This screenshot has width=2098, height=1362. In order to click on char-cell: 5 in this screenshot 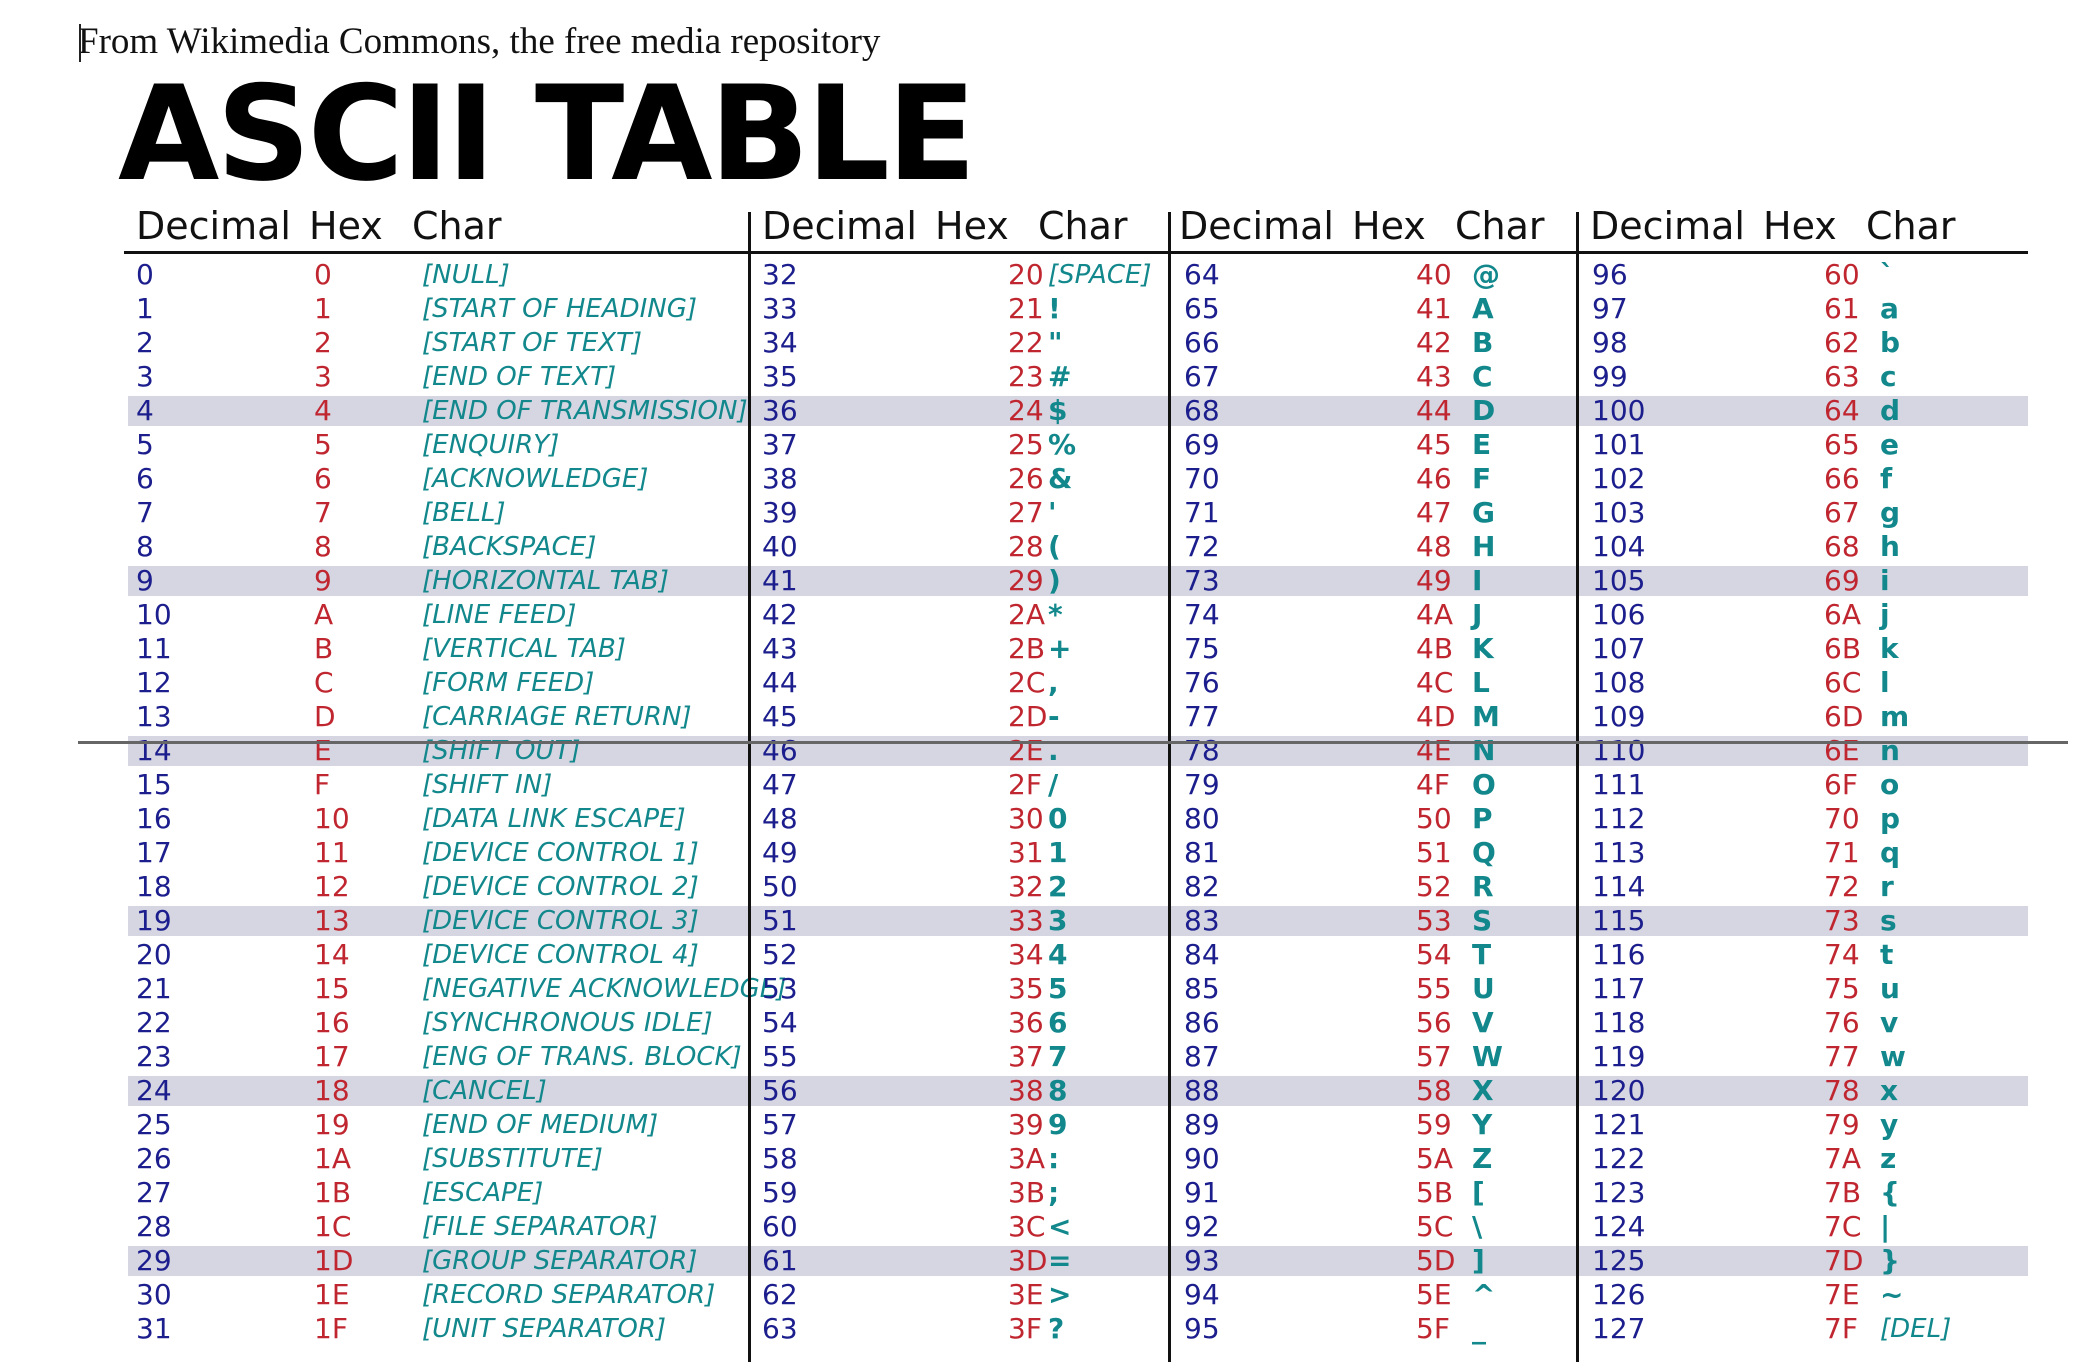, I will do `click(1058, 988)`.